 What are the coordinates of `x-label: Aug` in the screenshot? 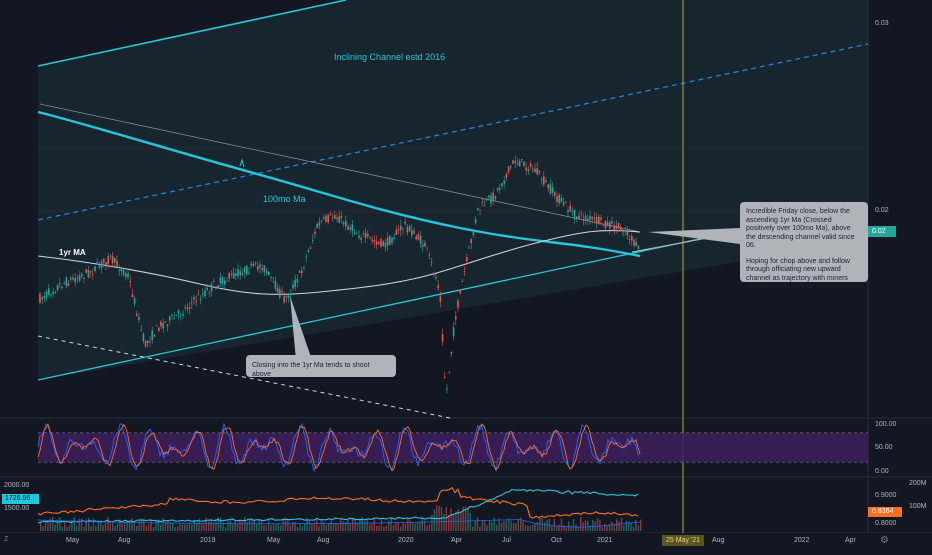 It's located at (323, 540).